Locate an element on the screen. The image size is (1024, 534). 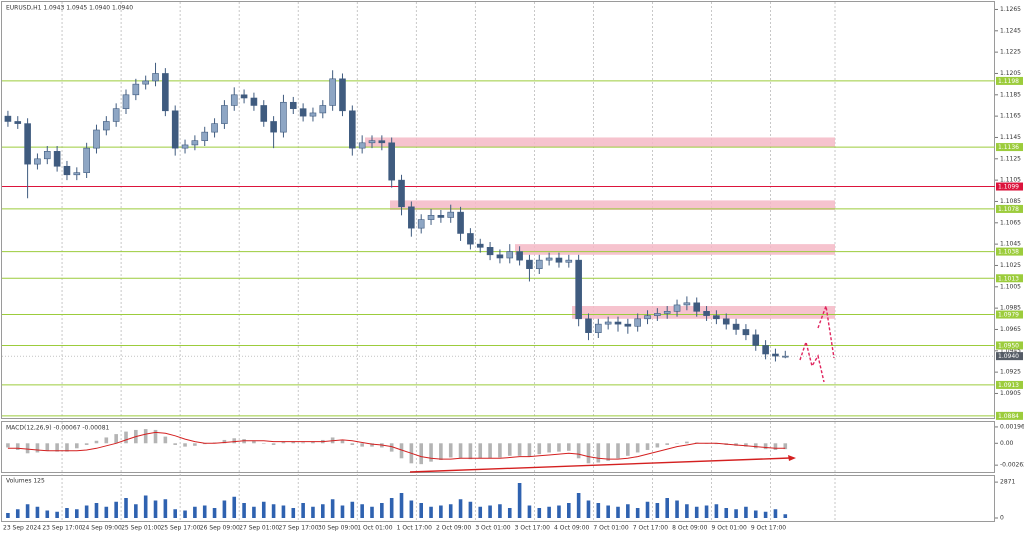
zone is located at coordinates (612, 205).